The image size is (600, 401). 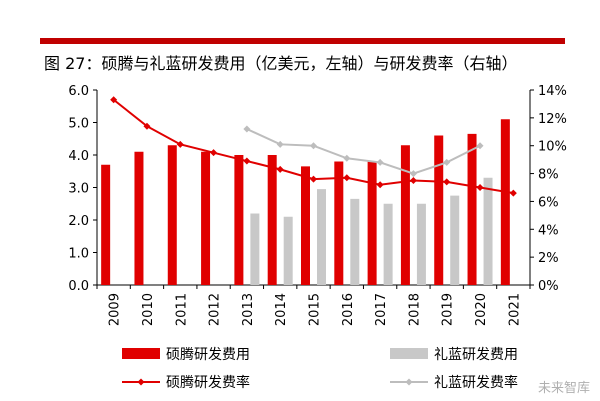 What do you see at coordinates (548, 230) in the screenshot?
I see `right-axis-tick-label: 4%` at bounding box center [548, 230].